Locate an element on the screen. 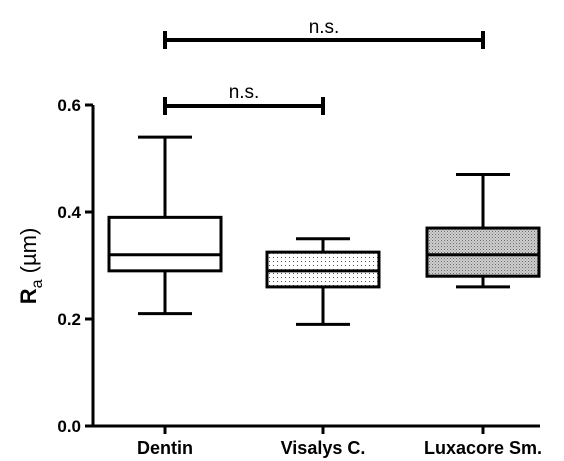 This screenshot has width=564, height=461. x-tick-label: Dentin is located at coordinates (165, 448).